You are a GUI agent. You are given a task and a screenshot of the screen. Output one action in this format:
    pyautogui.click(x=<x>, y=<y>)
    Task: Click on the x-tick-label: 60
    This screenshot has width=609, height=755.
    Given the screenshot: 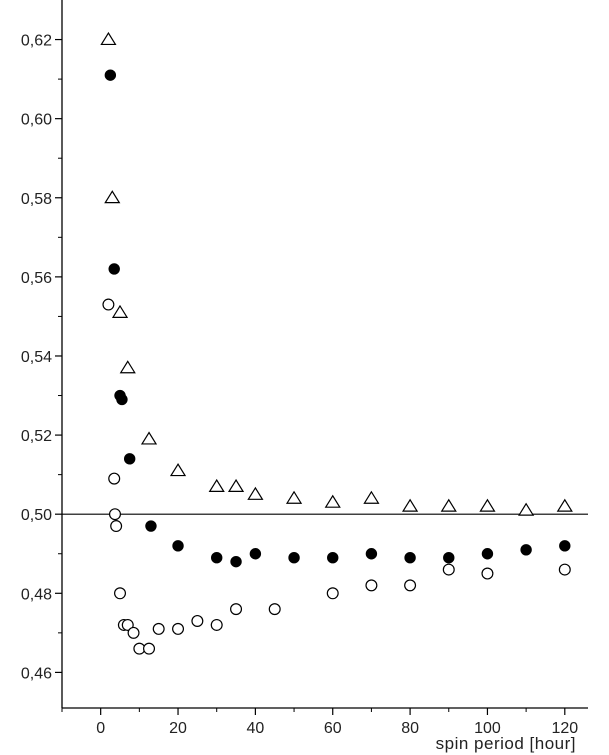 What is the action you would take?
    pyautogui.click(x=333, y=728)
    